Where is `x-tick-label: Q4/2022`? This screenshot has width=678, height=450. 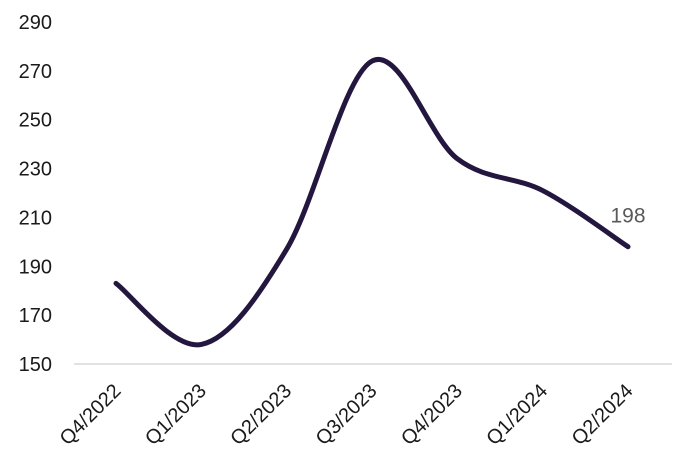
x-tick-label: Q4/2022 is located at coordinates (91, 415).